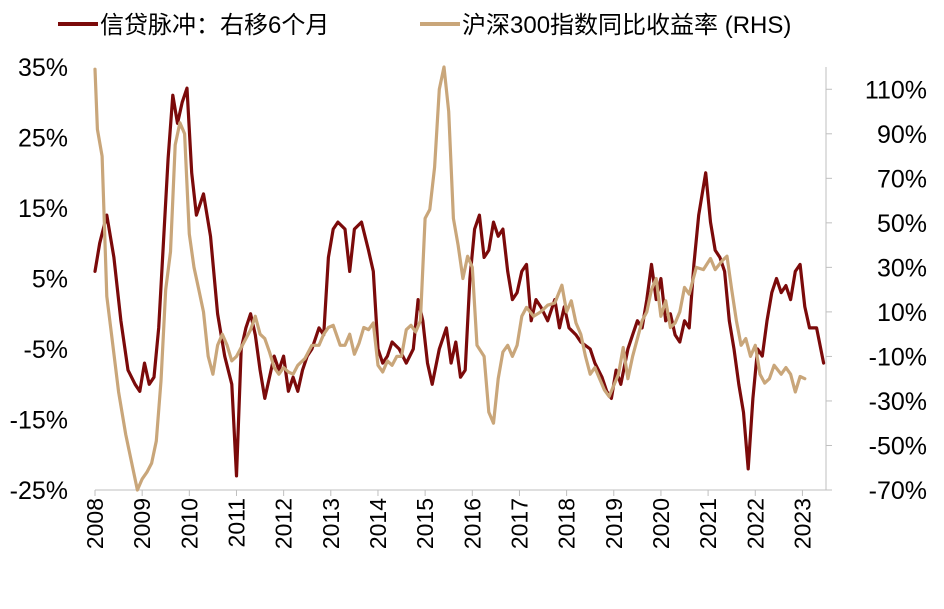 The width and height of the screenshot is (944, 609). What do you see at coordinates (876, 286) in the screenshot?
I see `right-axis-ticks: 110% 90% 70% 50% 30% 10% -10% -30% -50% -70%` at bounding box center [876, 286].